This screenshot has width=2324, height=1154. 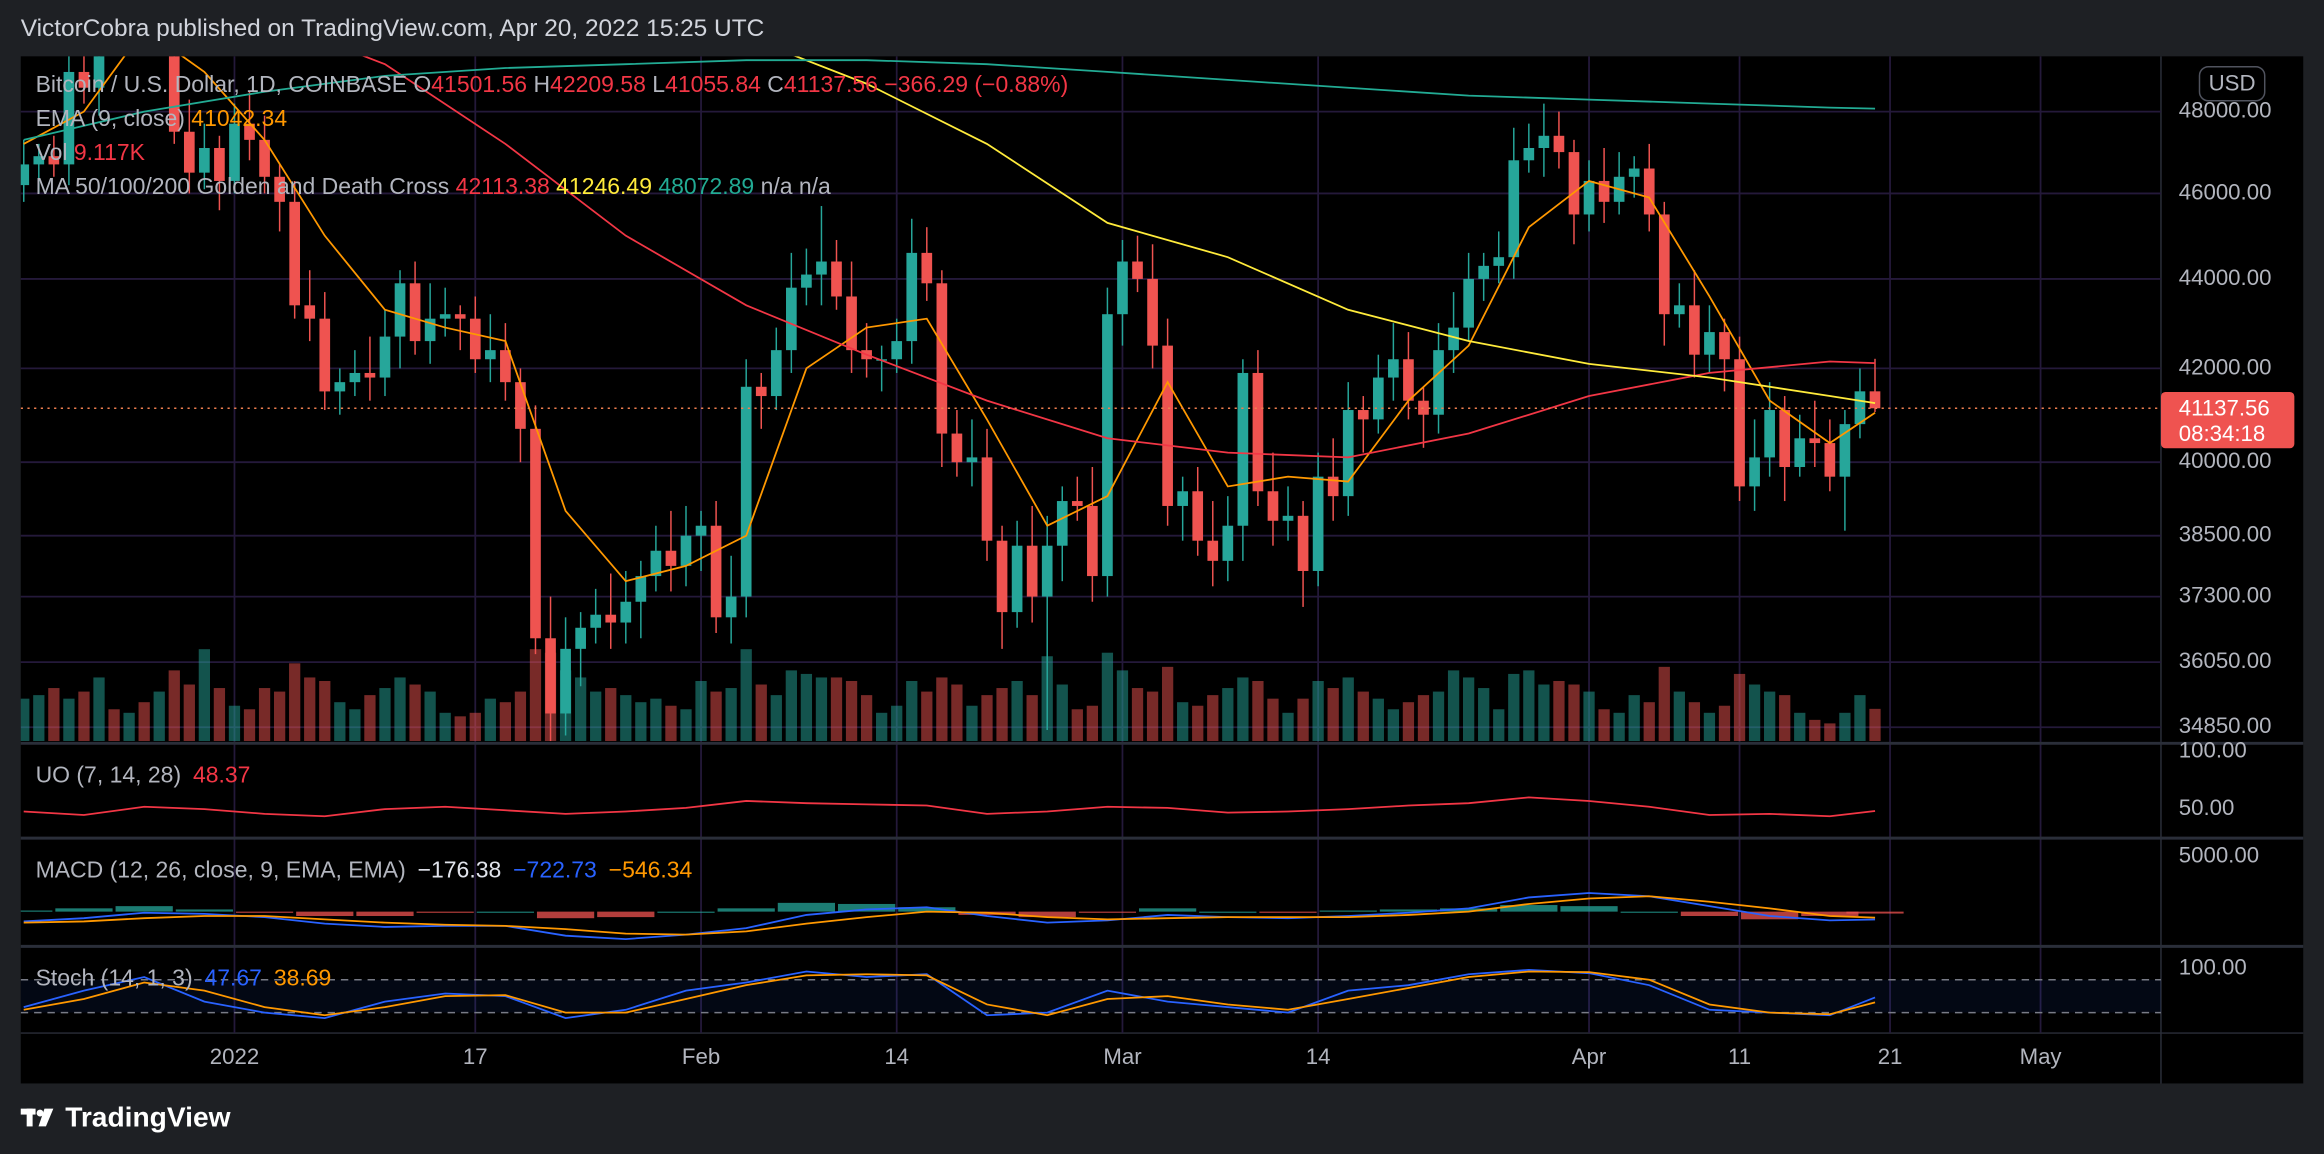 I want to click on pane-value: 47.67, so click(x=232, y=978).